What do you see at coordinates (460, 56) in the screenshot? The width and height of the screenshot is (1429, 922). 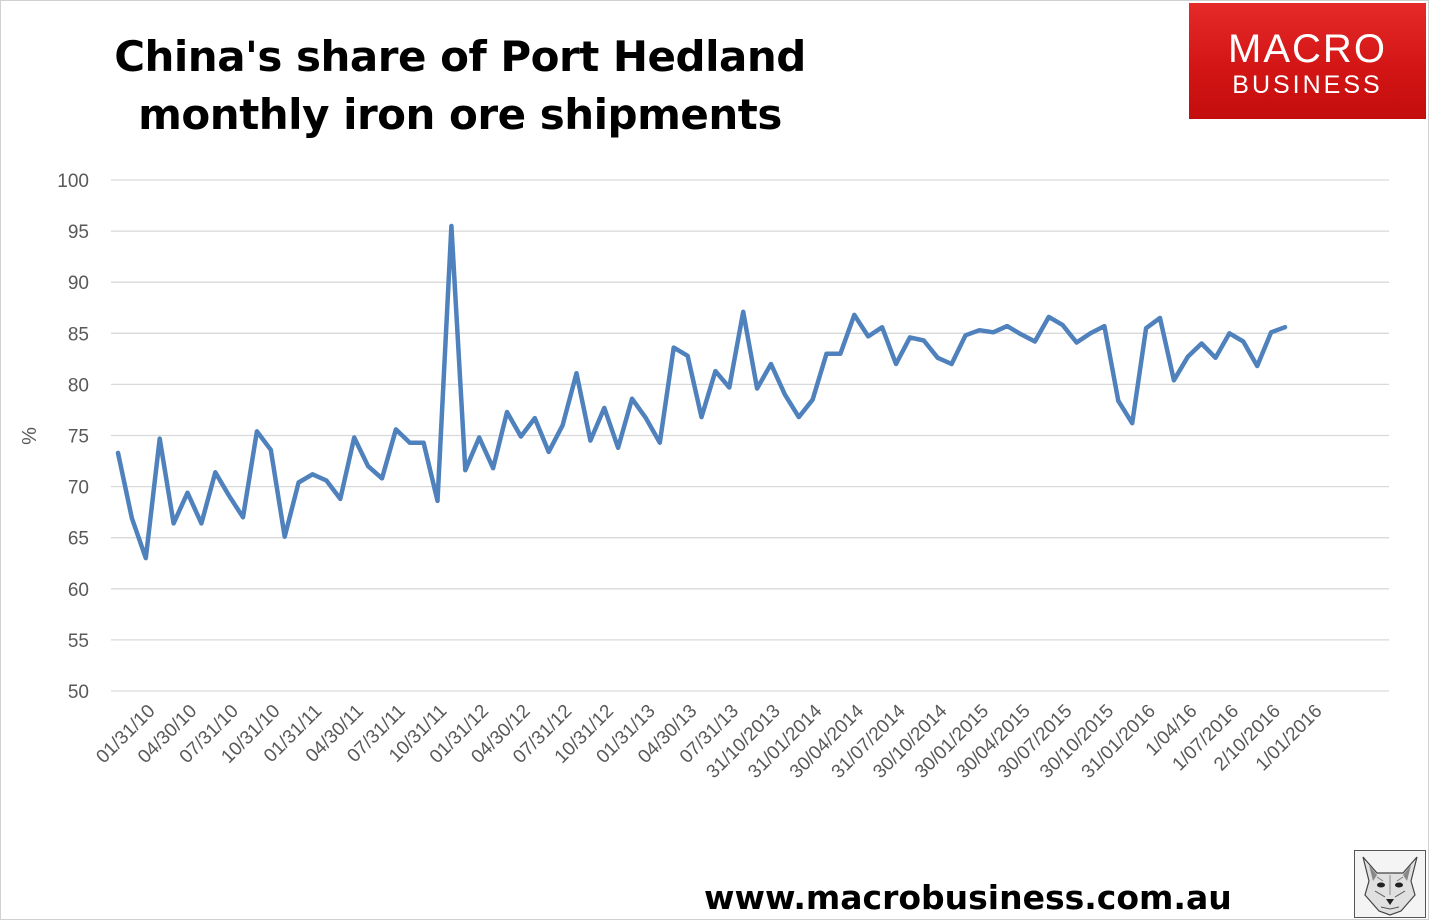 I see `chart-title-line1: China's share of Port Hedland` at bounding box center [460, 56].